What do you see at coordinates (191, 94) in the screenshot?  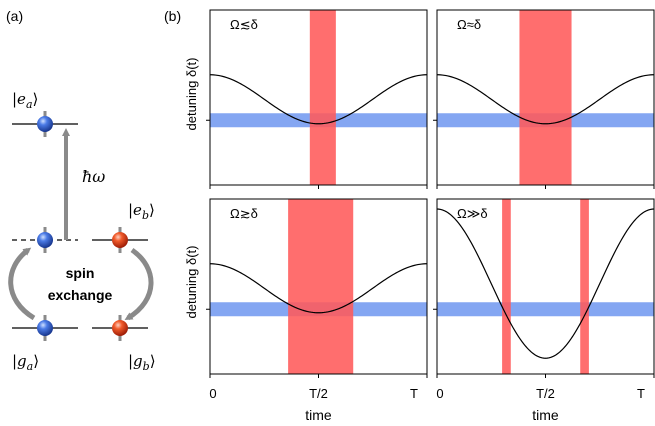 I see `ylabel-top: detuning δ(t)` at bounding box center [191, 94].